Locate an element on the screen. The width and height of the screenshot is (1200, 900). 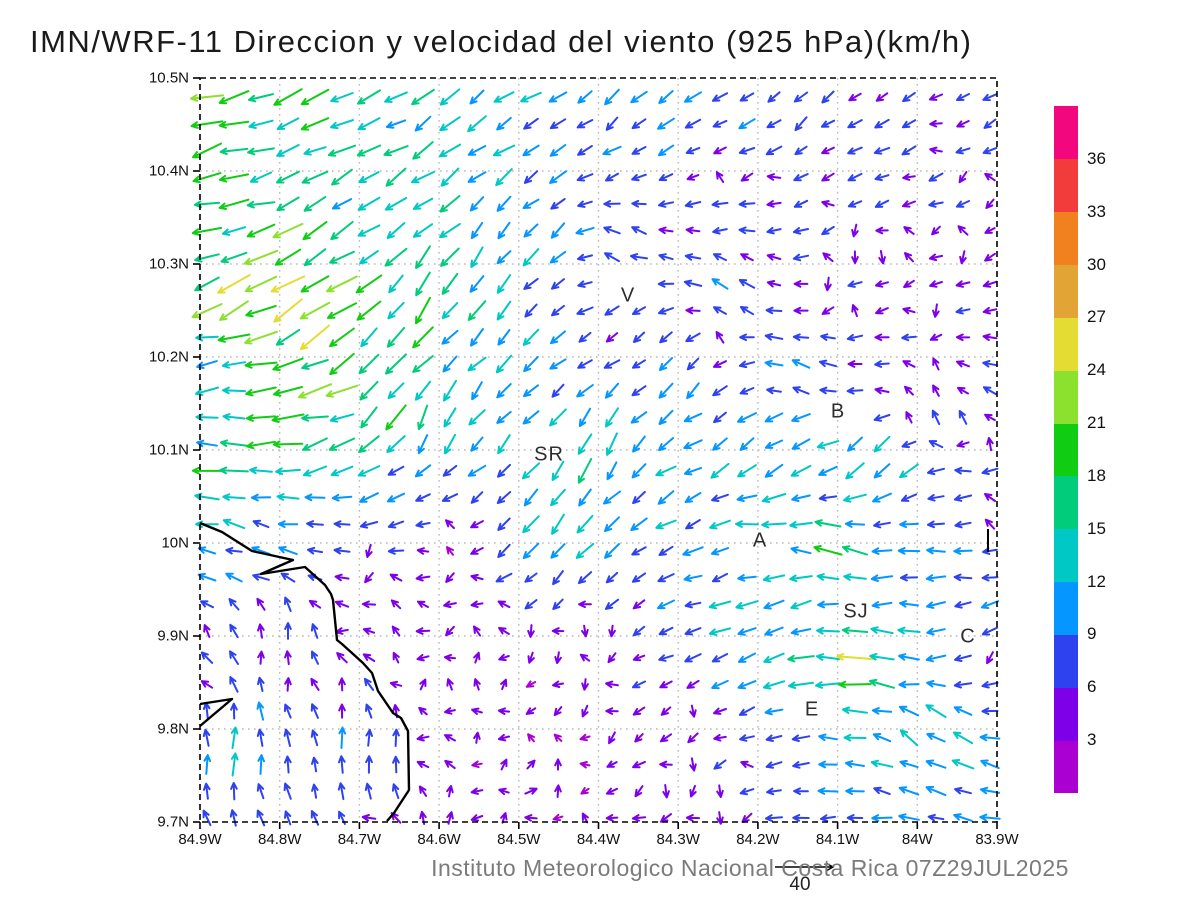
station-label-e: E is located at coordinates (812, 709).